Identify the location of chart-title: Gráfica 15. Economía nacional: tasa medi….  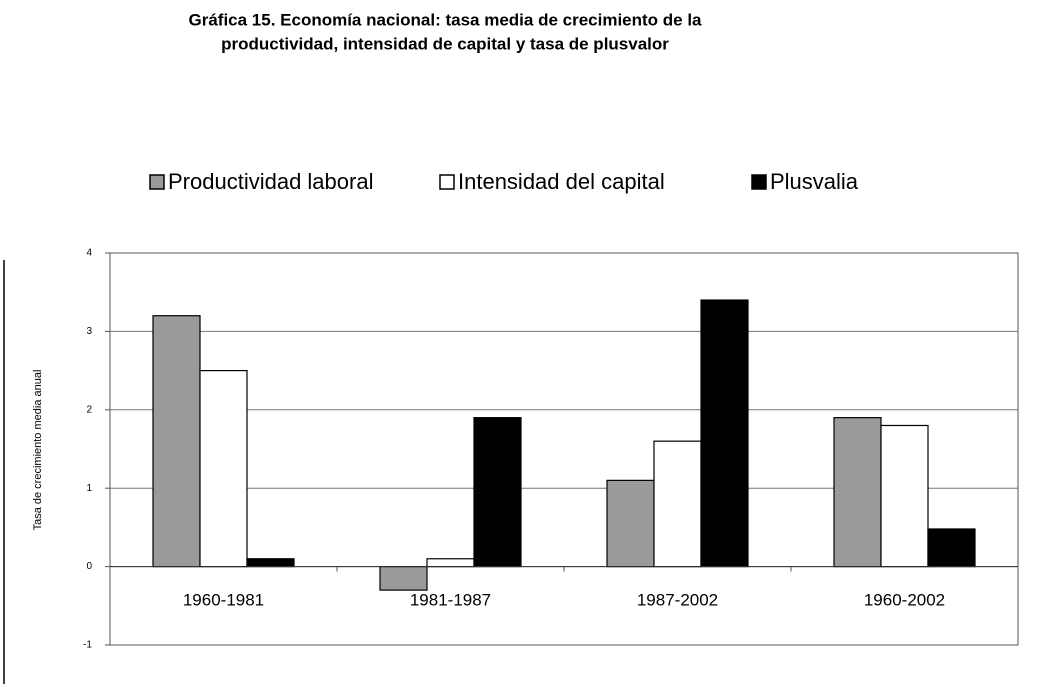
(445, 19).